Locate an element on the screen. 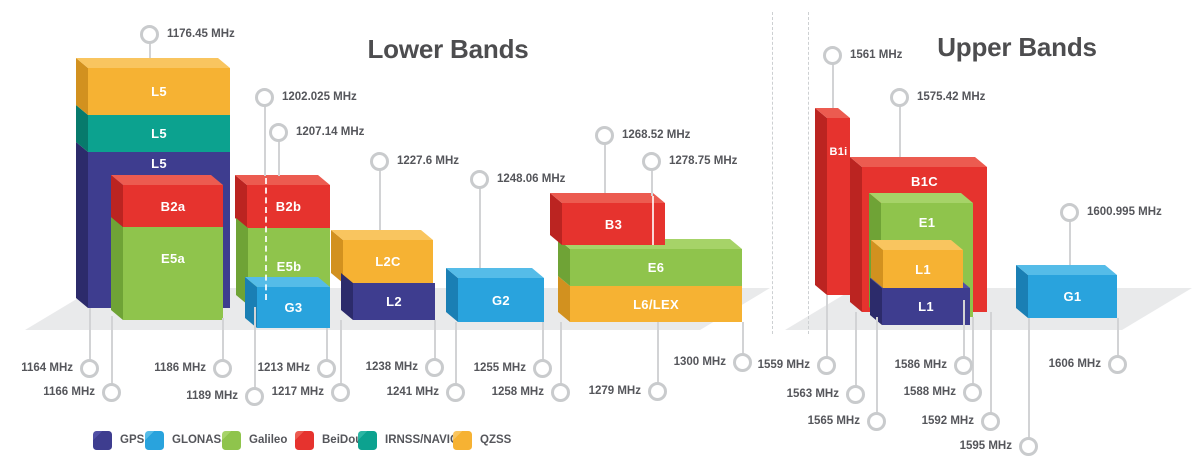 The image size is (1200, 465). block-front-face: G1 is located at coordinates (1072, 296).